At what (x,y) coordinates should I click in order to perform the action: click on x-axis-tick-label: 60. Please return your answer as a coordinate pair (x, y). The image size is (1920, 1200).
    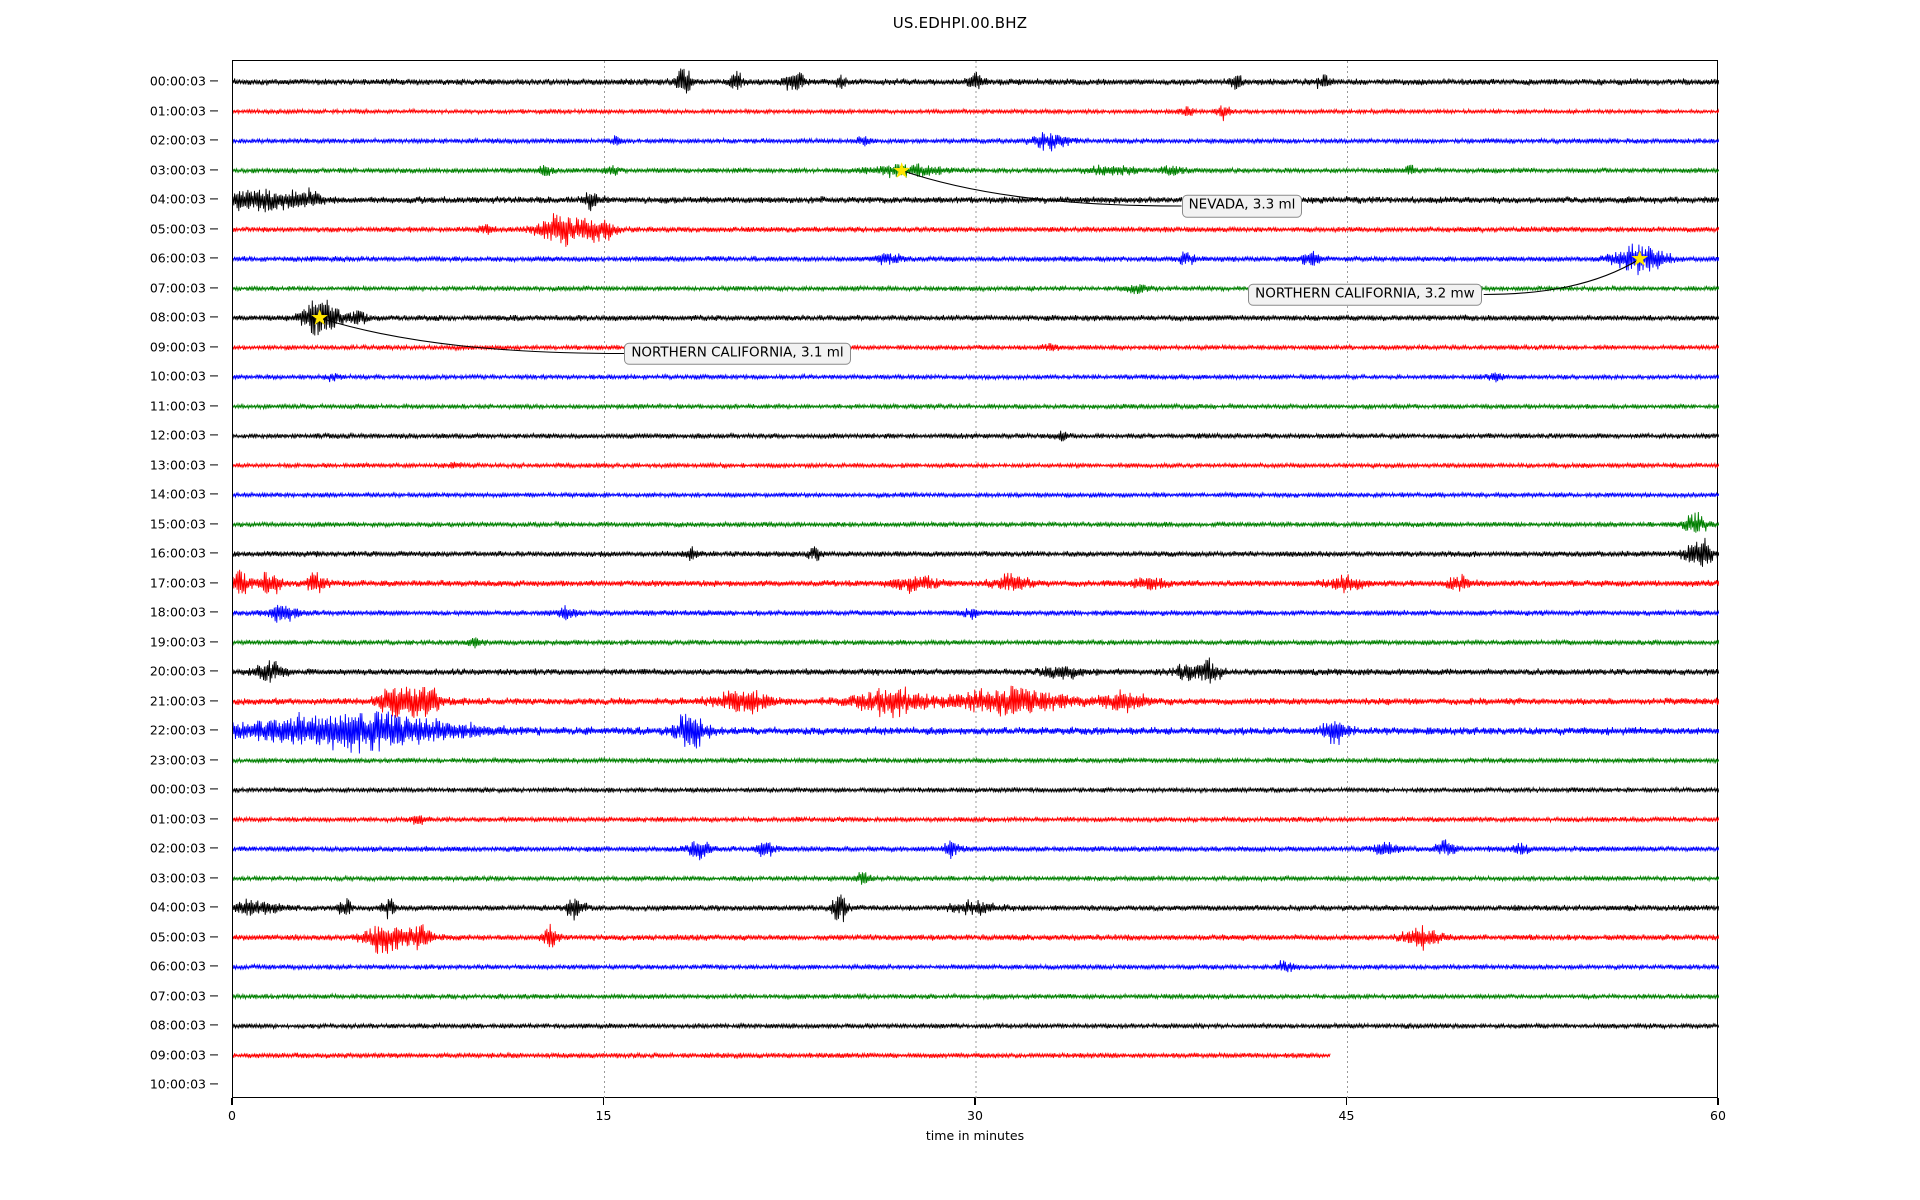
    Looking at the image, I should click on (1718, 1115).